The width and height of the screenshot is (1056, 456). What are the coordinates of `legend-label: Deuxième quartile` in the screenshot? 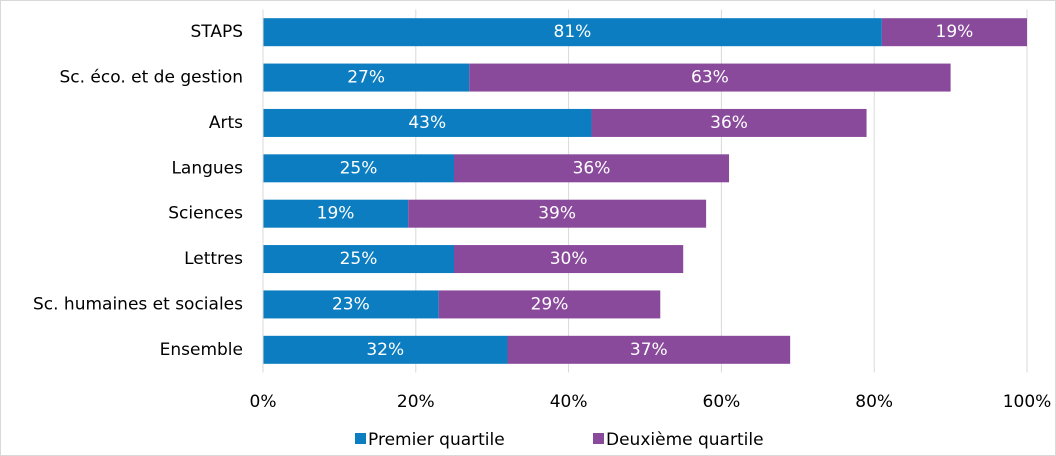 It's located at (685, 440).